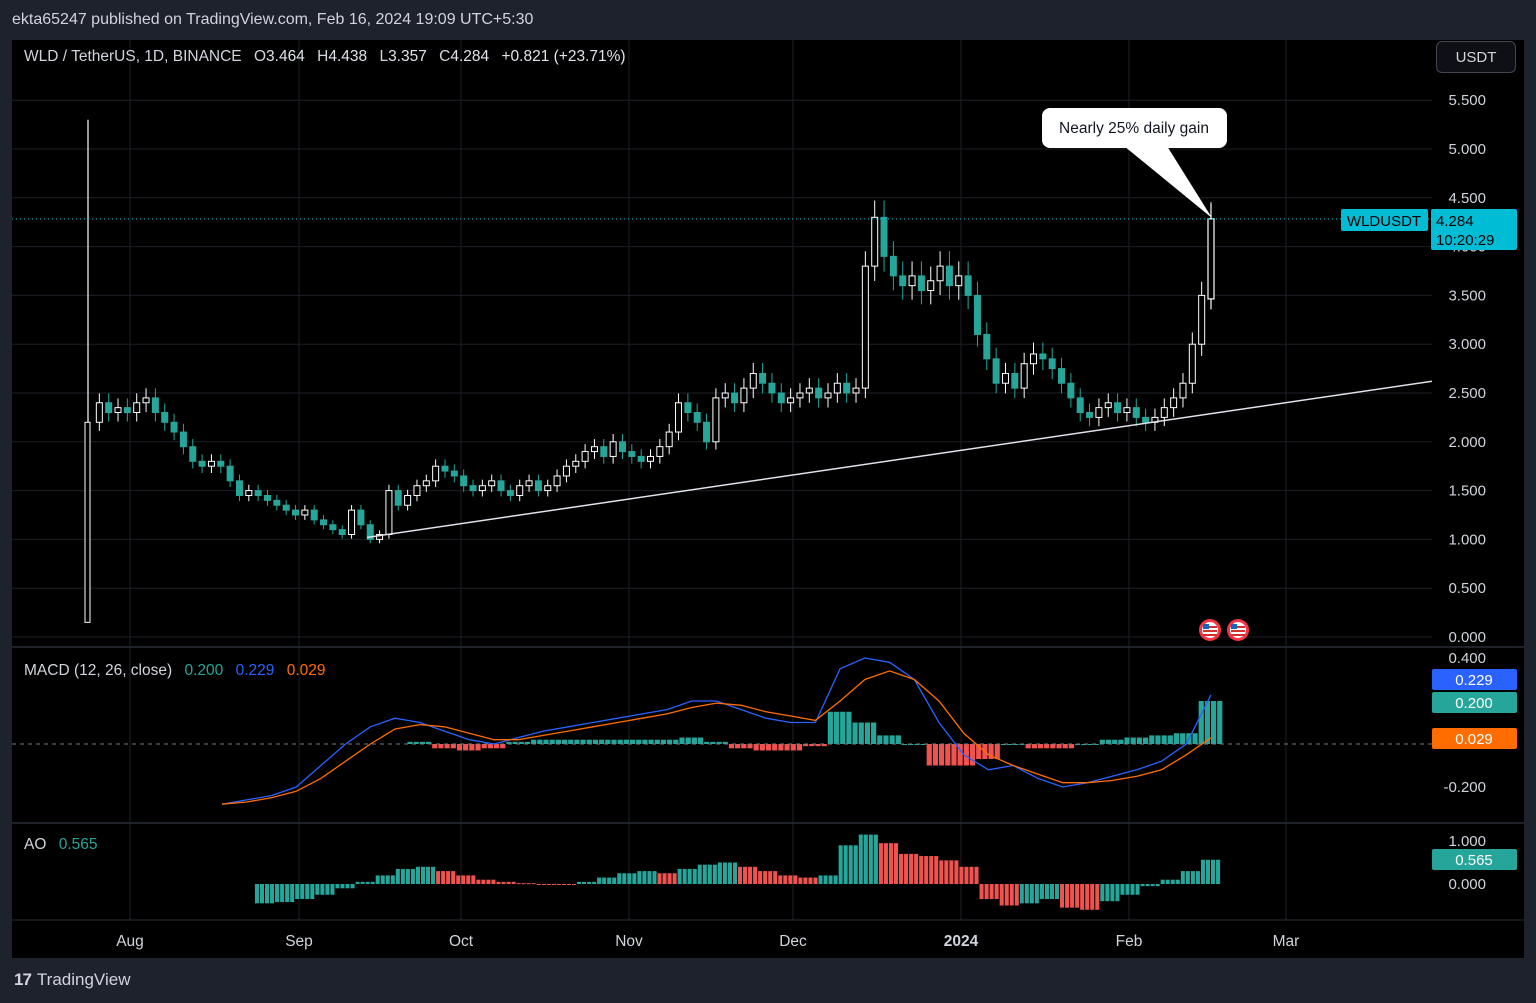 This screenshot has height=1003, width=1536. What do you see at coordinates (1134, 163) in the screenshot?
I see `annotation-callout: Nearly 25% daily gain` at bounding box center [1134, 163].